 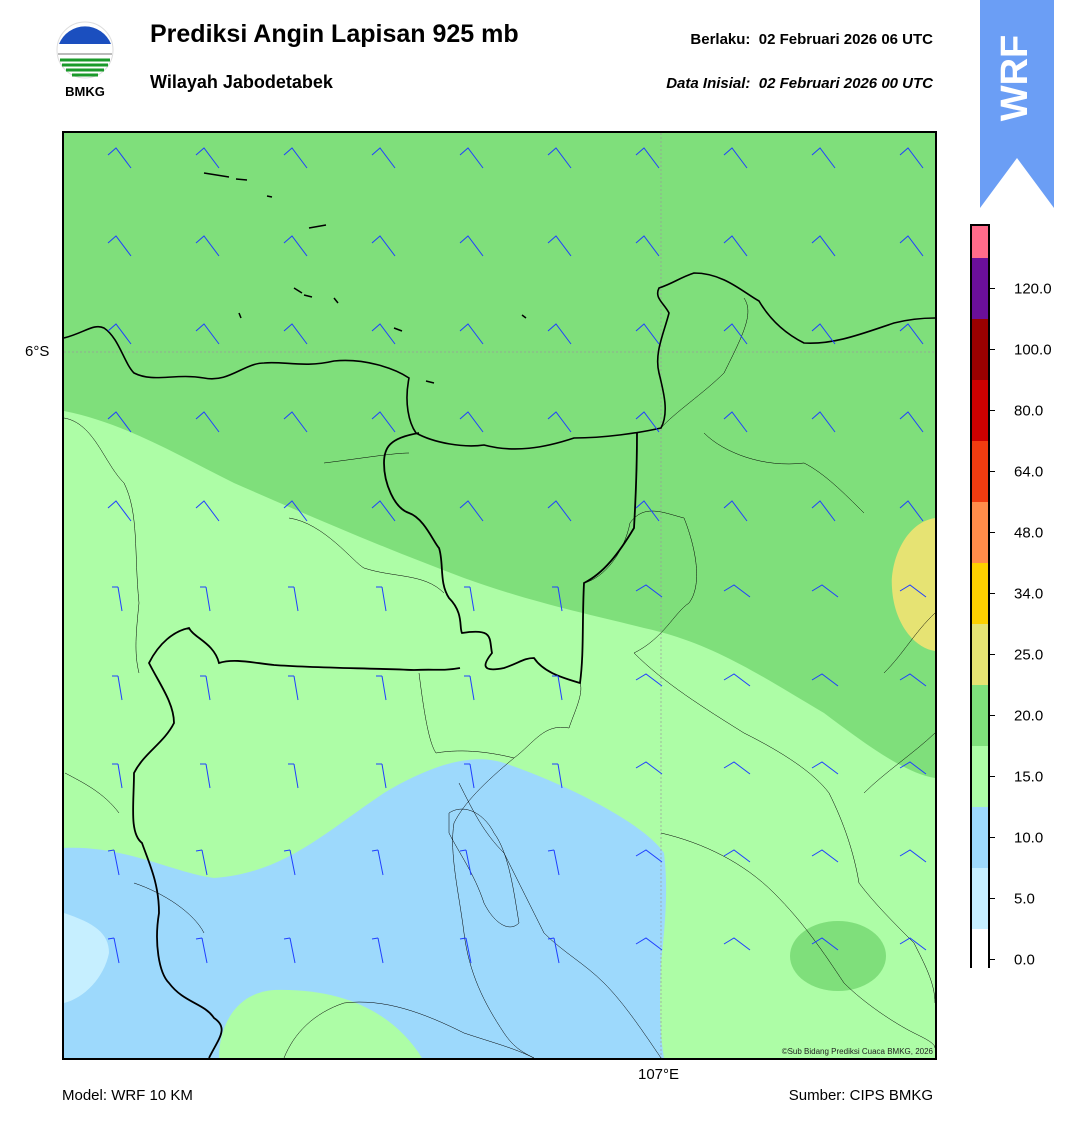 I want to click on wrf-banner: WRF, so click(x=1017, y=104).